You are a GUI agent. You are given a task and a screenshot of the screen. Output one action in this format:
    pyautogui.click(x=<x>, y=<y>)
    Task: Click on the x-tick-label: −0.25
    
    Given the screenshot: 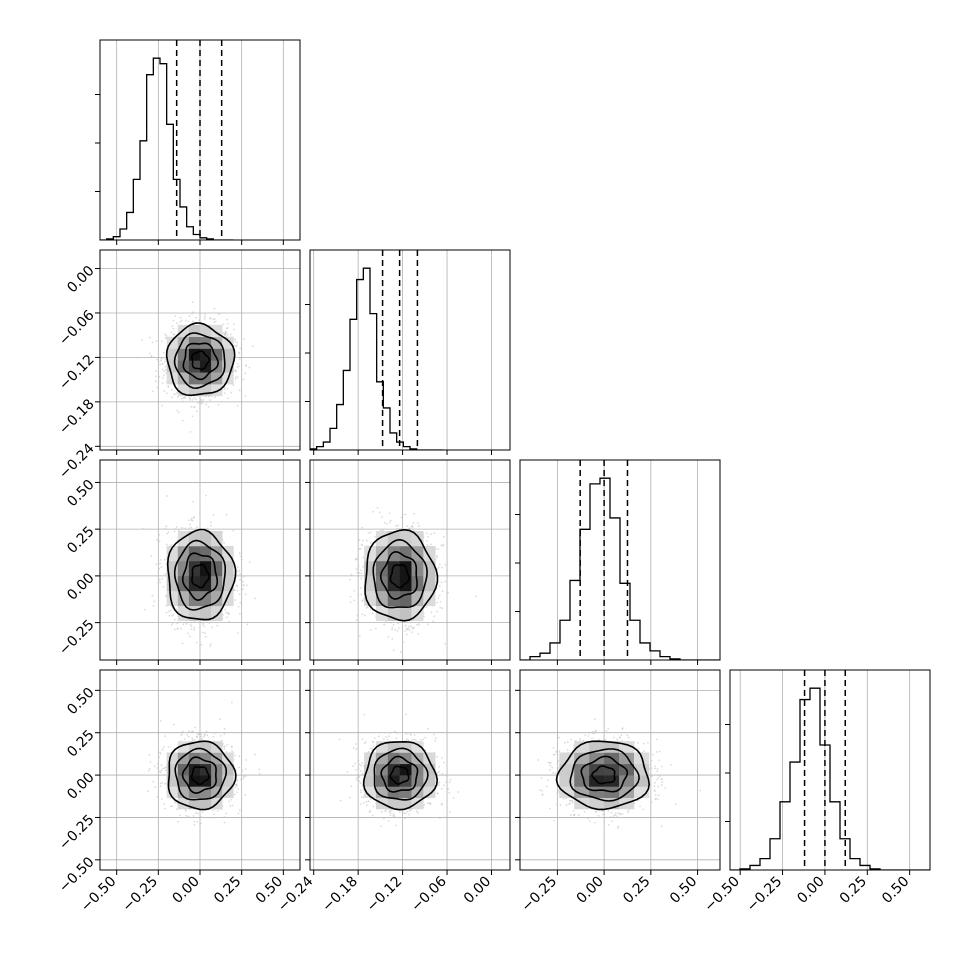 What is the action you would take?
    pyautogui.click(x=540, y=895)
    